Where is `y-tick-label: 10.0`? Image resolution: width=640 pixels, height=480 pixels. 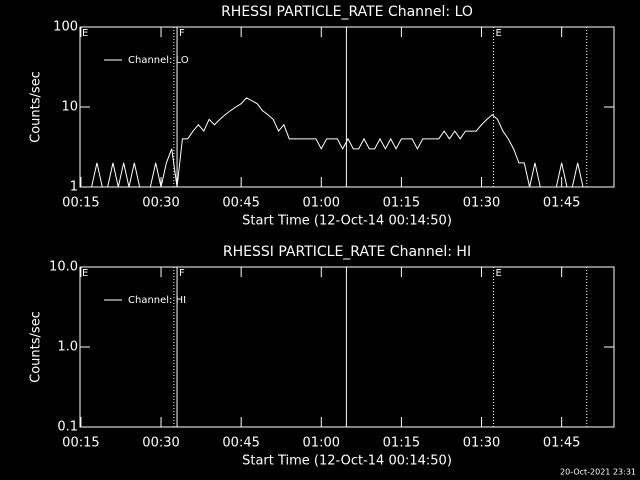
y-tick-label: 10.0 is located at coordinates (63, 267).